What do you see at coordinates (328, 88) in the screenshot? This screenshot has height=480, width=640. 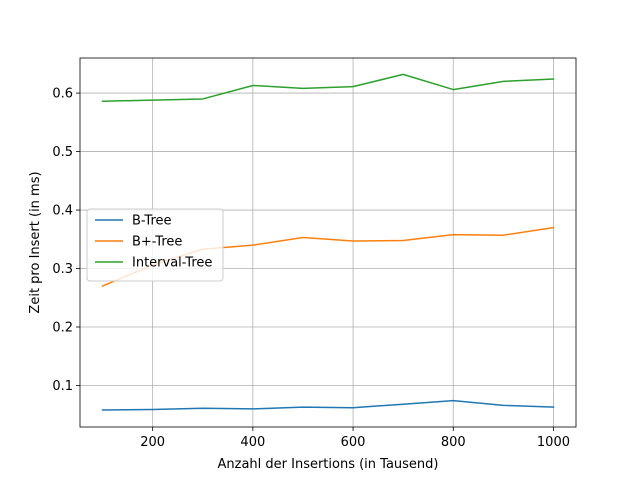 I see `series-line-interval-tree` at bounding box center [328, 88].